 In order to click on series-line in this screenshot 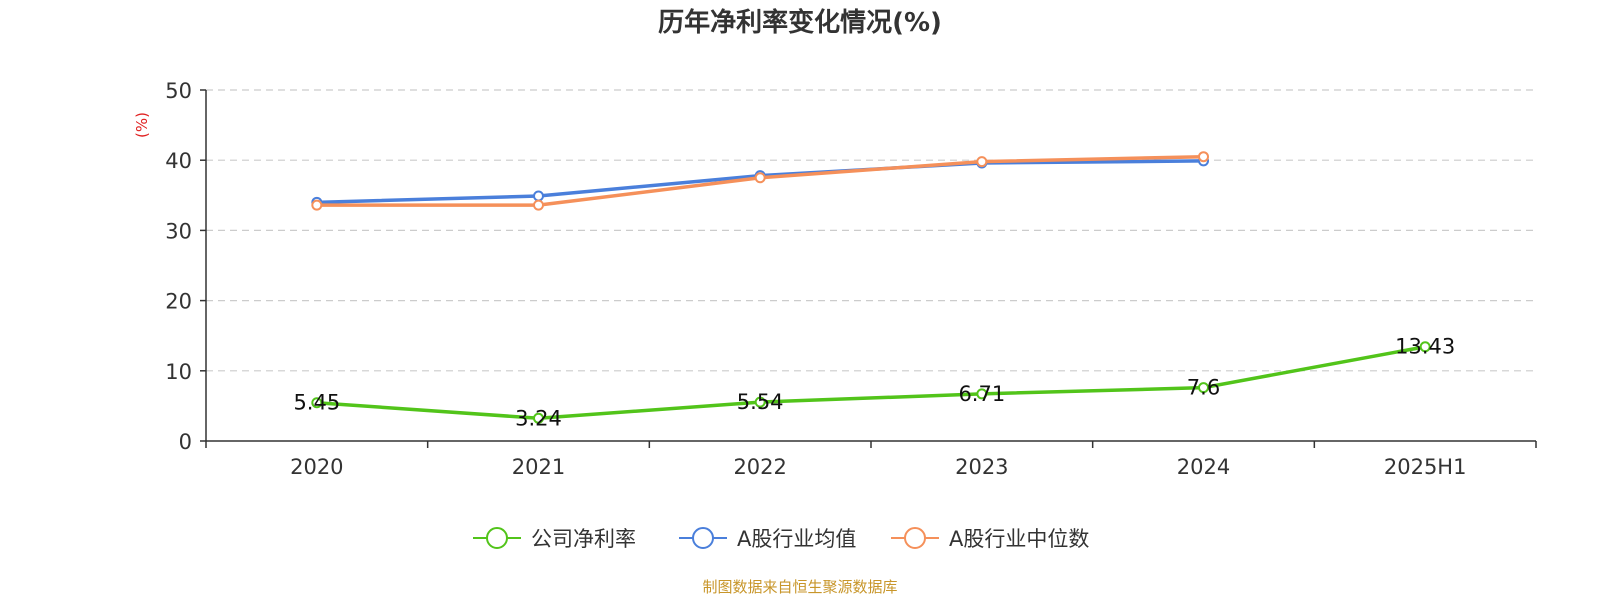, I will do `click(871, 383)`.